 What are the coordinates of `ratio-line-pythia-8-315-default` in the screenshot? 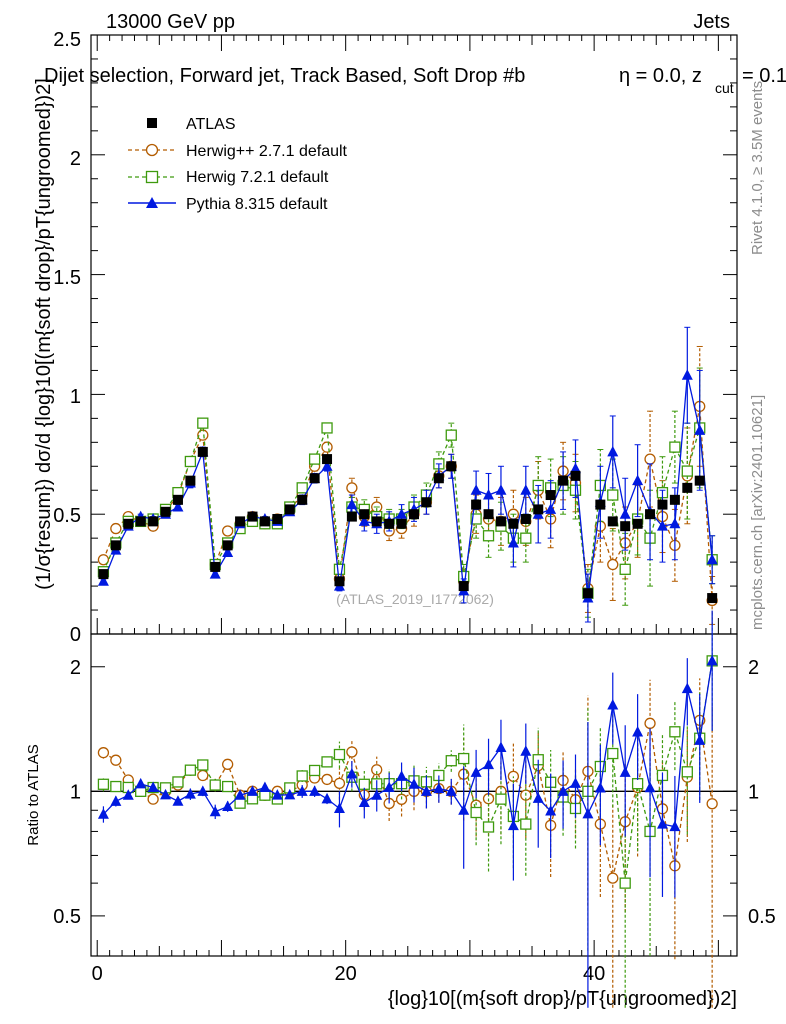 It's located at (407, 744).